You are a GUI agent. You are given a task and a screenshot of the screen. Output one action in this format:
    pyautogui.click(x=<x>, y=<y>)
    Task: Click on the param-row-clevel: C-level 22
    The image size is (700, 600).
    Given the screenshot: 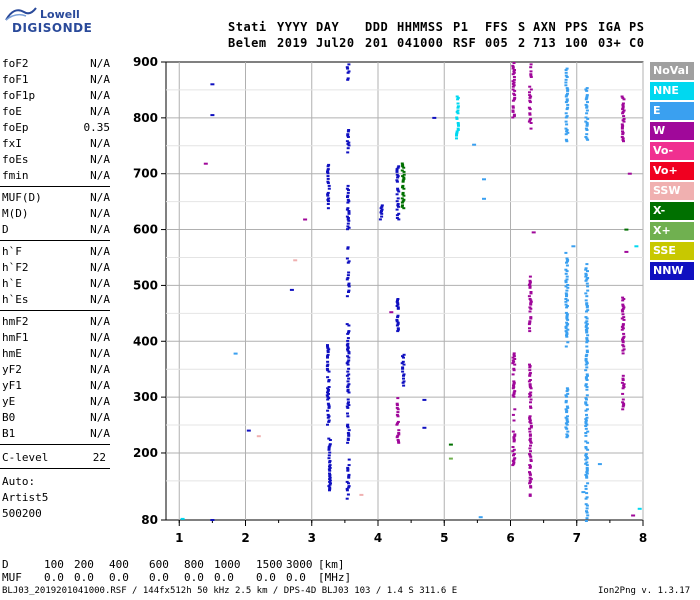 What is the action you would take?
    pyautogui.click(x=56, y=459)
    